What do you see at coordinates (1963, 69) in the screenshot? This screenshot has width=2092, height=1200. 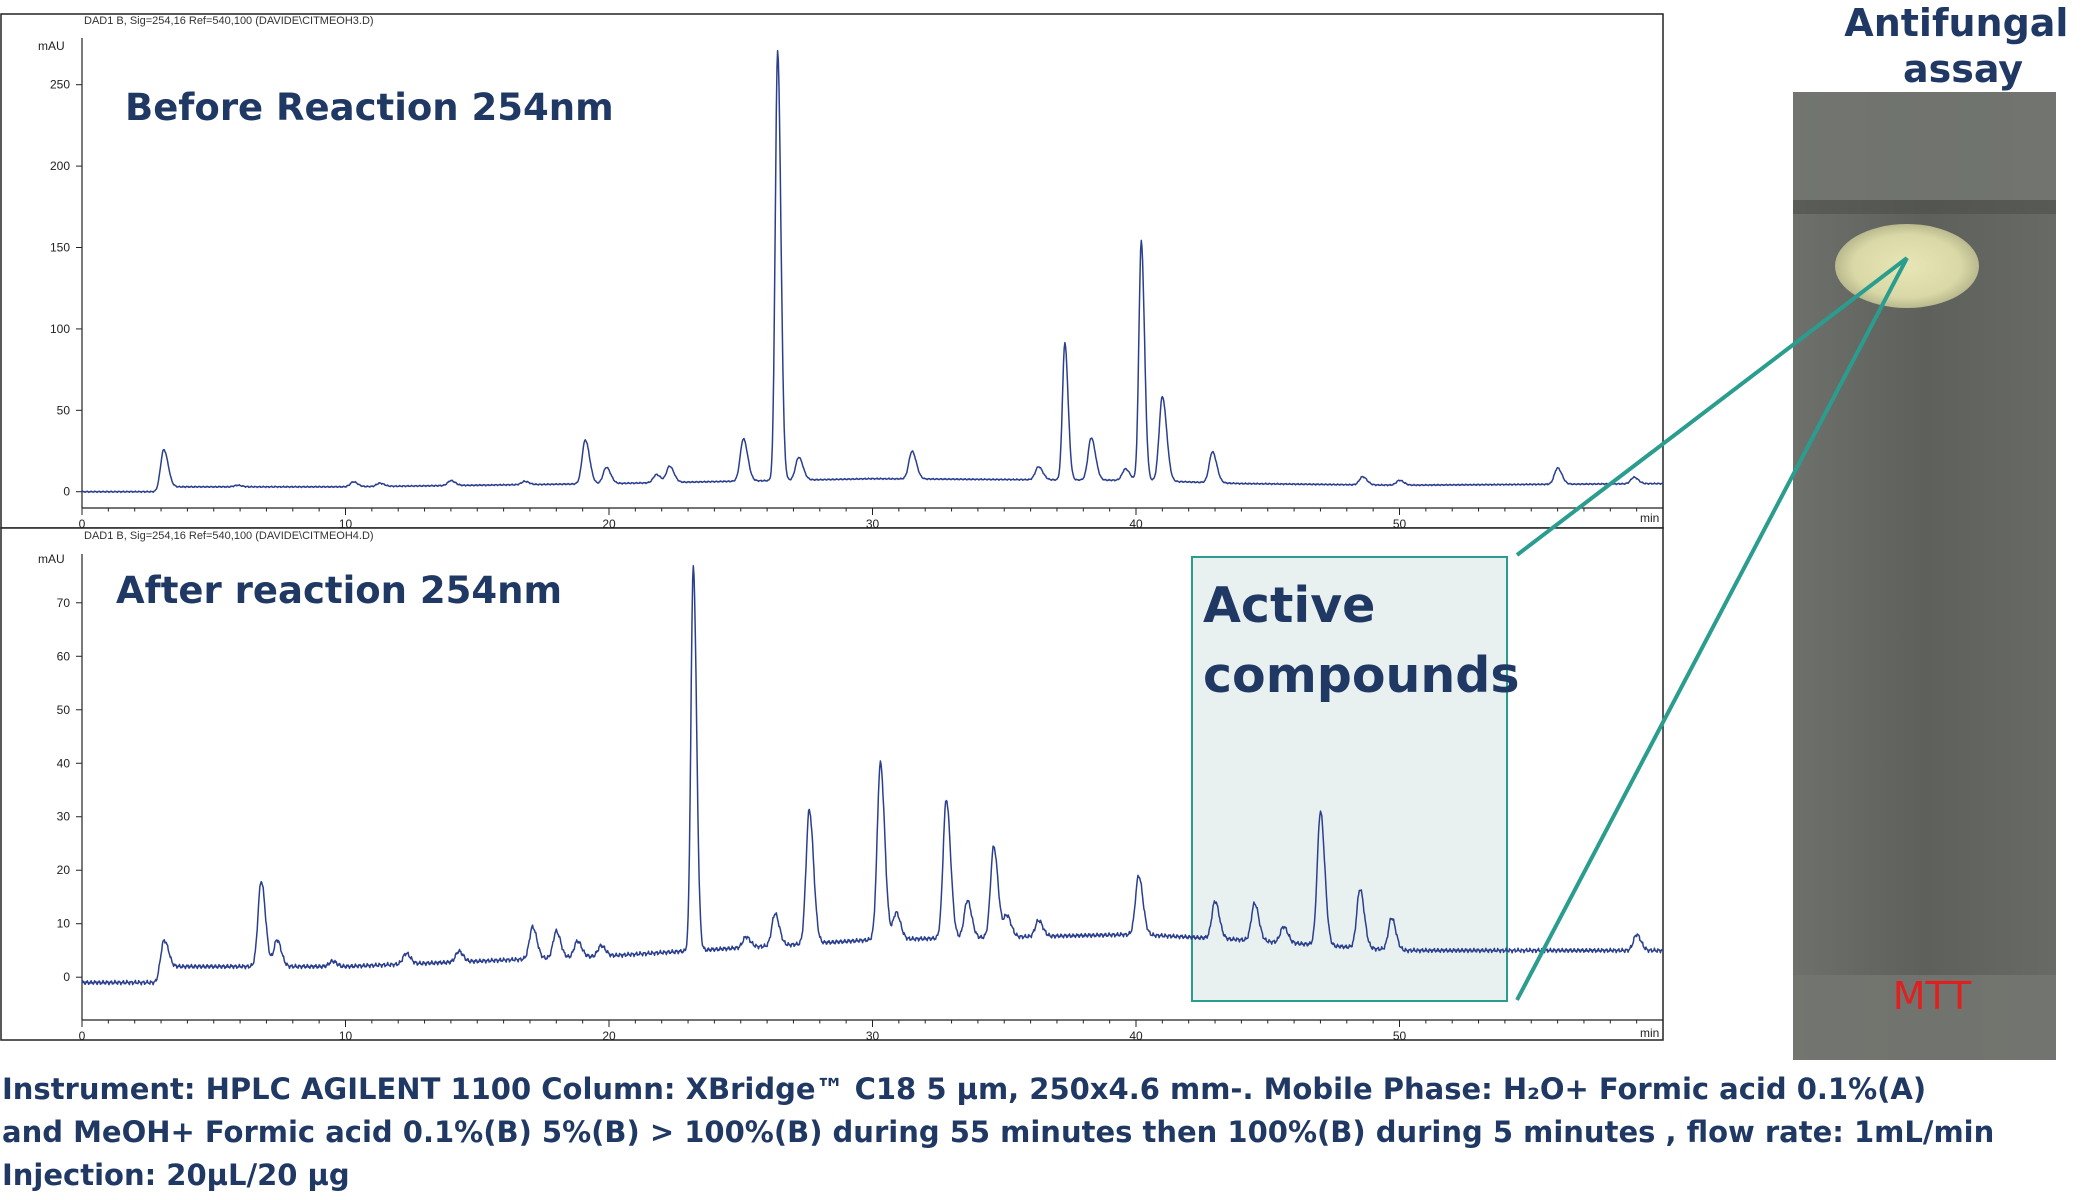 I see `plate-title-line-2: assay` at bounding box center [1963, 69].